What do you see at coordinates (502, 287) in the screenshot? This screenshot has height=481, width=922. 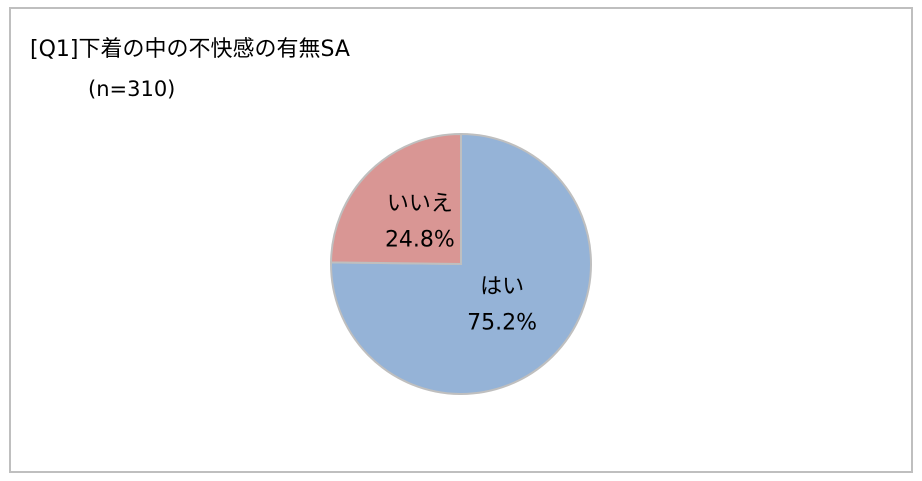 I see `slice-label: はい` at bounding box center [502, 287].